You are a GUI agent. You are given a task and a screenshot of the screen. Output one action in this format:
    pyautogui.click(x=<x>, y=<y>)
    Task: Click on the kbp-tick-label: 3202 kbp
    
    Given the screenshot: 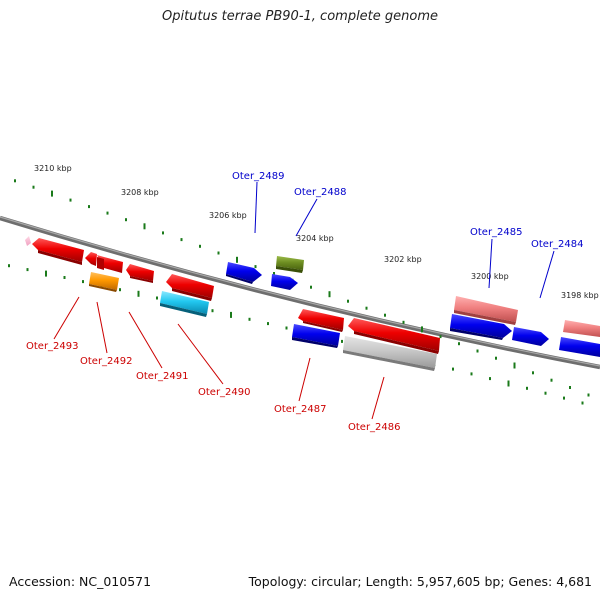 What is the action you would take?
    pyautogui.click(x=403, y=259)
    